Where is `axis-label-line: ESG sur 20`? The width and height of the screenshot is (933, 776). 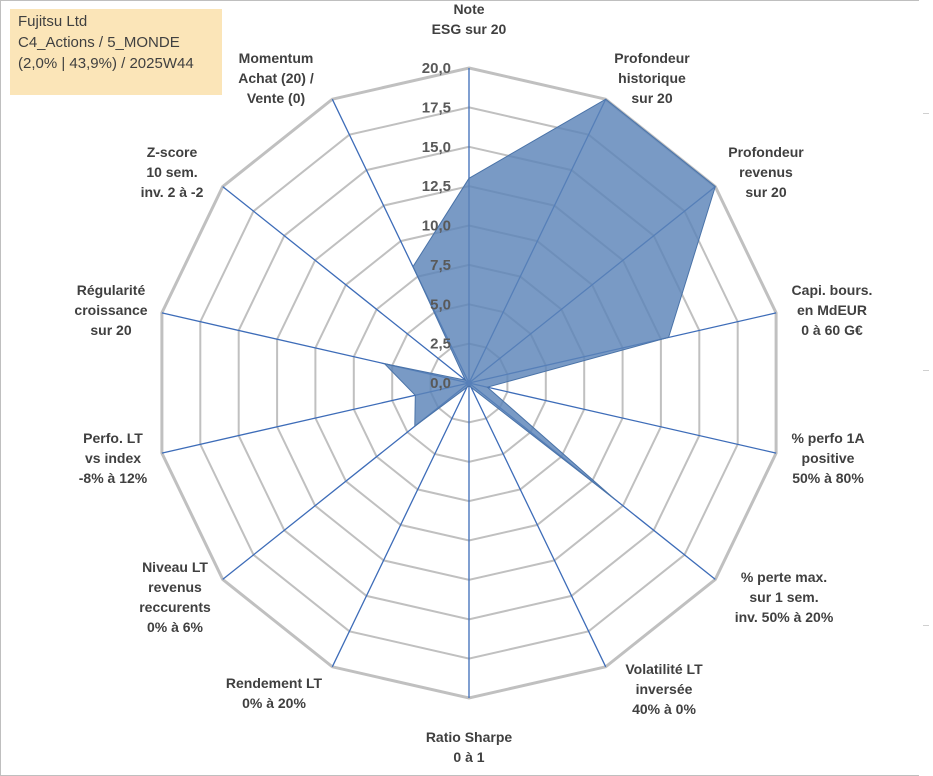
axis-label-line: ESG sur 20 is located at coordinates (469, 29).